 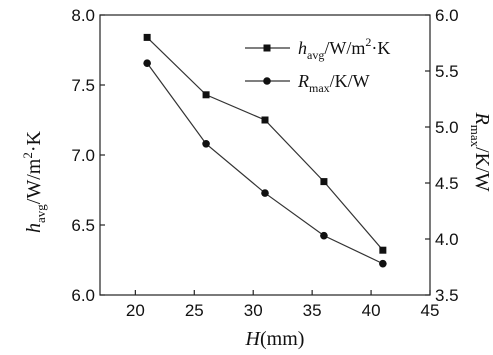 I want to click on x-tick-label: 25, so click(x=194, y=310).